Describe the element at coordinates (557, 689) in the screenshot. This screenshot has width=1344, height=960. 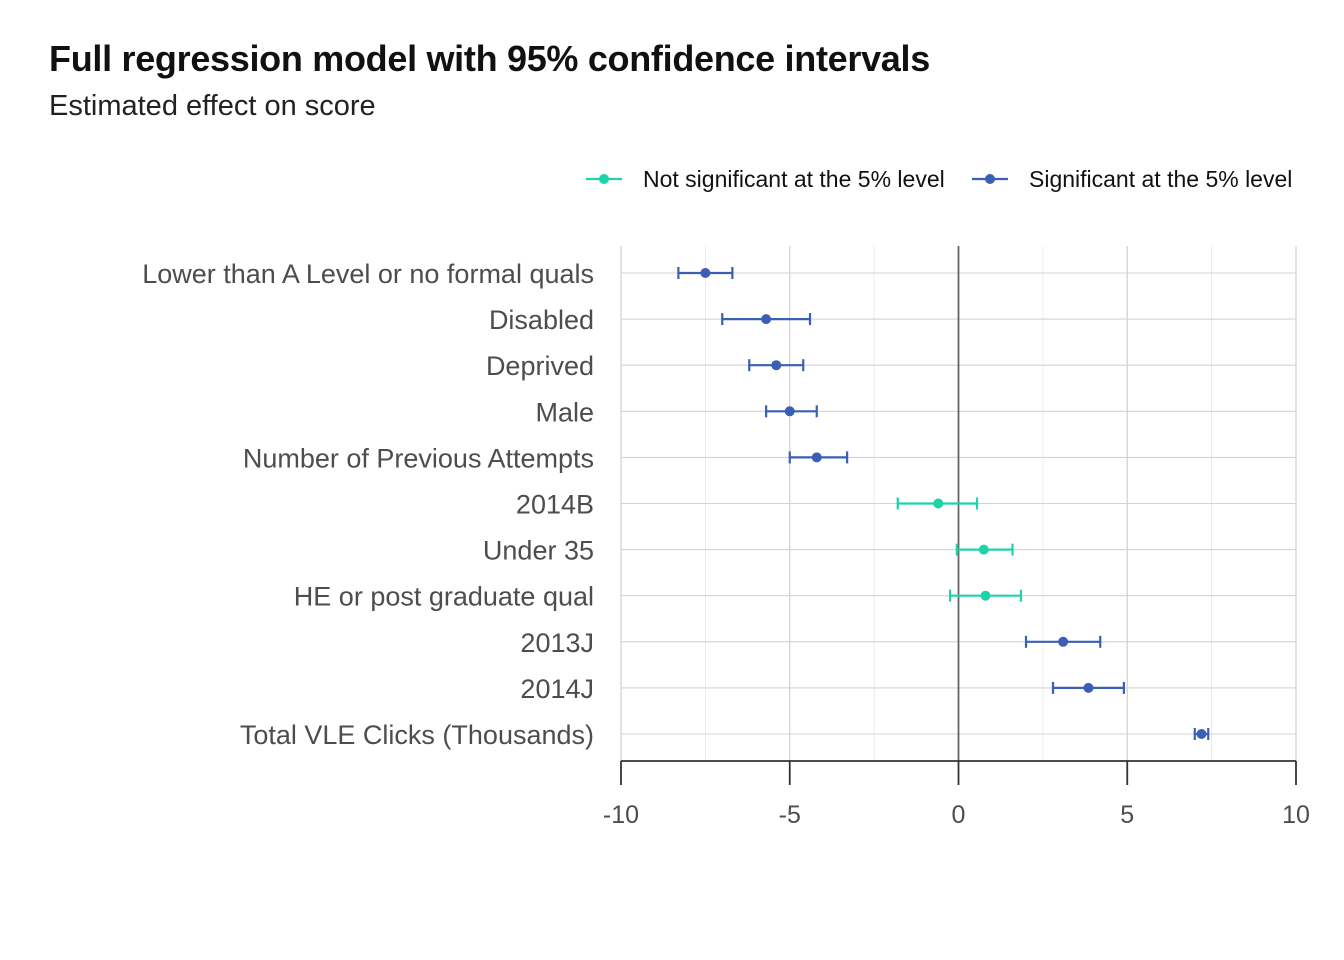
I see `category-label: 2014J` at that location.